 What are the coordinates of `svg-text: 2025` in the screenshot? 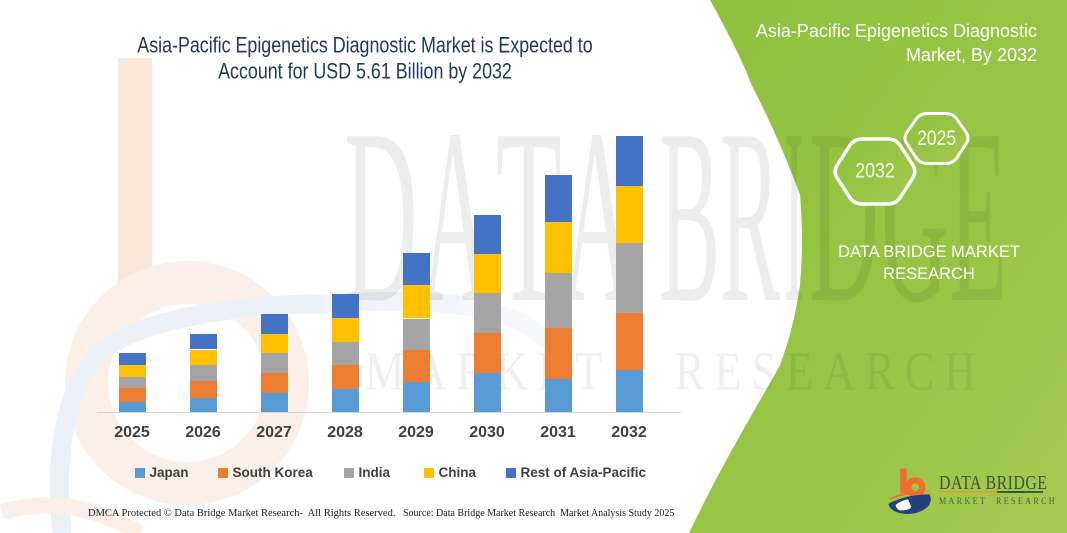 It's located at (936, 138).